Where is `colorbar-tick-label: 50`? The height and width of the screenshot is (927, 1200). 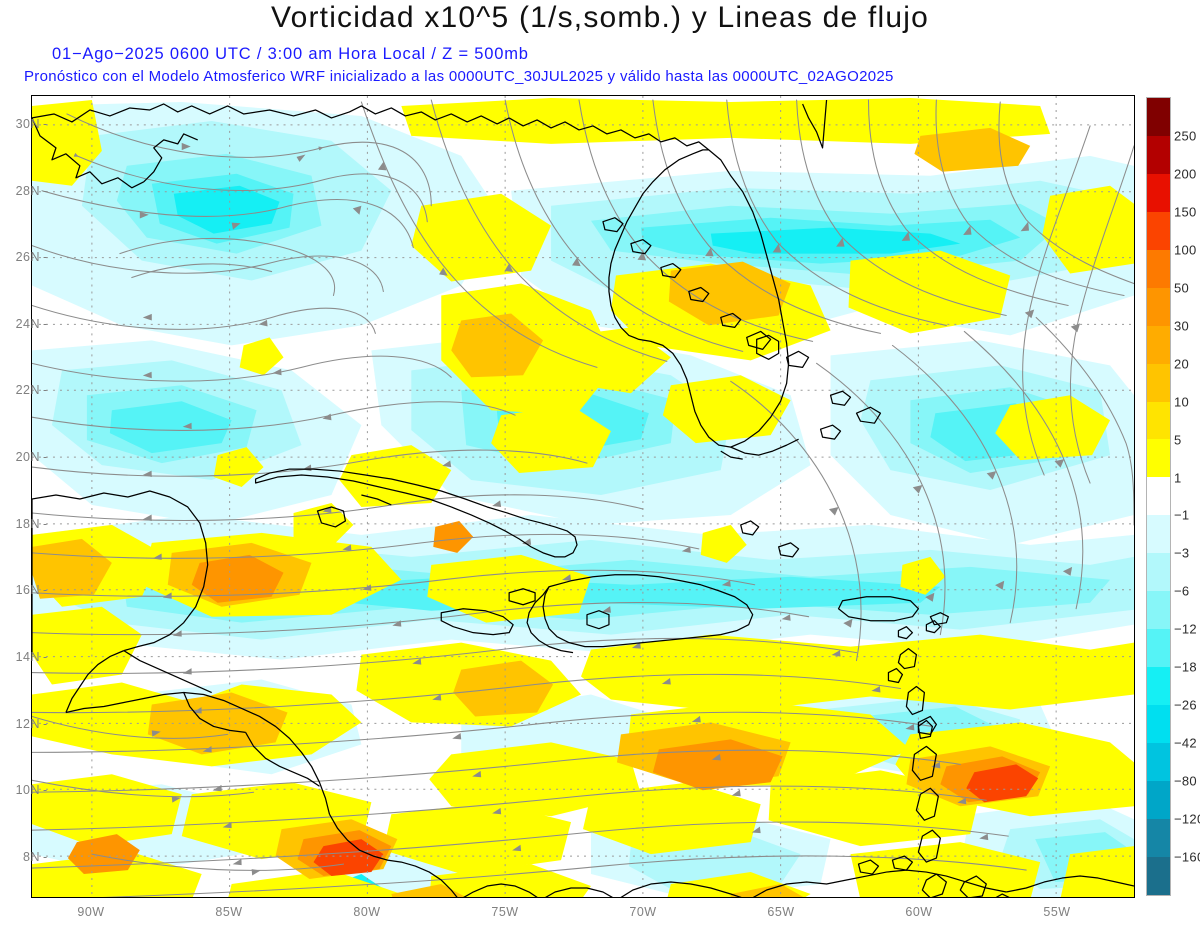
colorbar-tick-label: 50 is located at coordinates (1182, 288).